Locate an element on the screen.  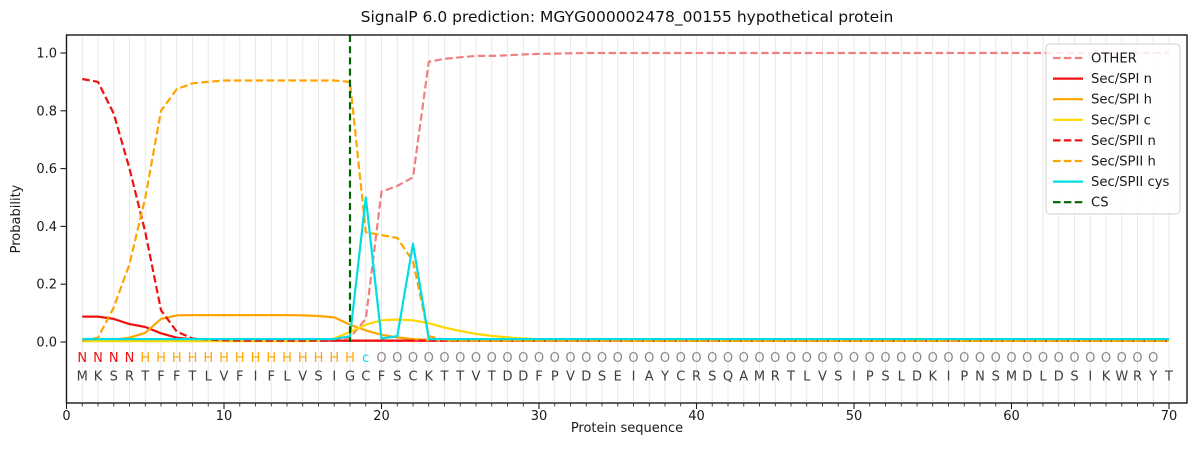
legend-label-cs: CS is located at coordinates (1100, 203).